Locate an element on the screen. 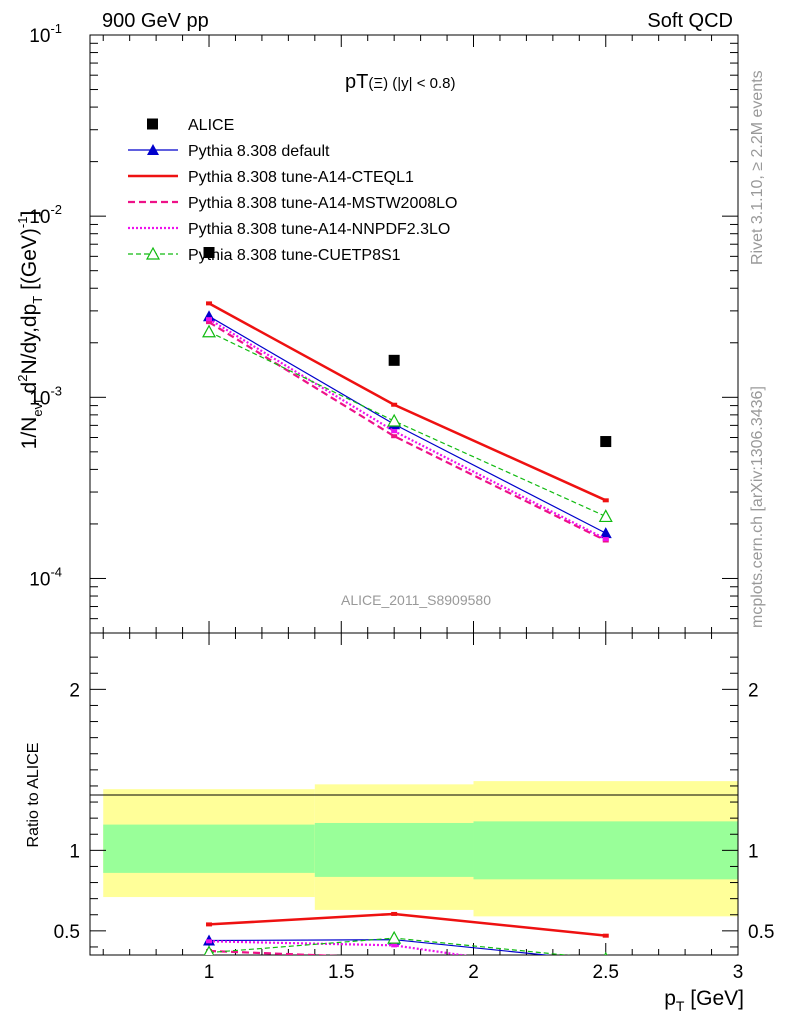 This screenshot has width=786, height=1029. x-tick-label: 2 is located at coordinates (473, 972).